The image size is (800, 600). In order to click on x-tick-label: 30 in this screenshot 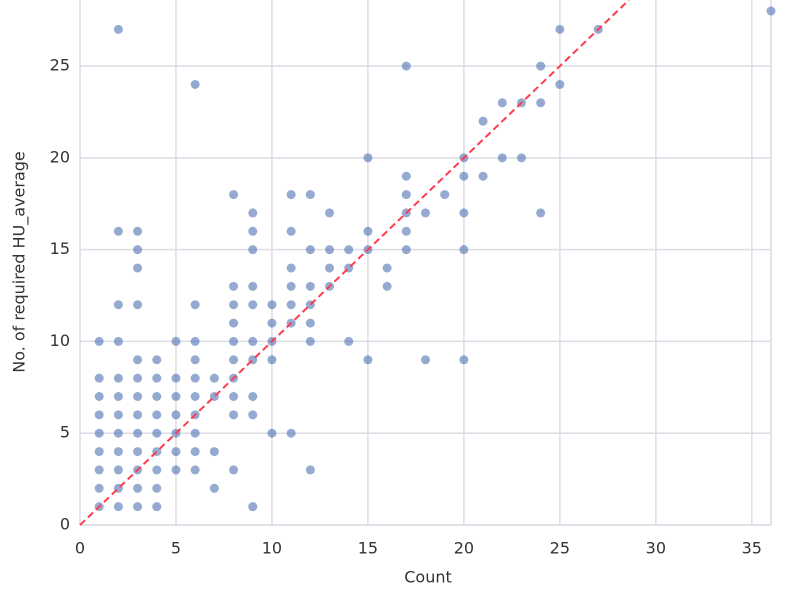, I will do `click(656, 548)`.